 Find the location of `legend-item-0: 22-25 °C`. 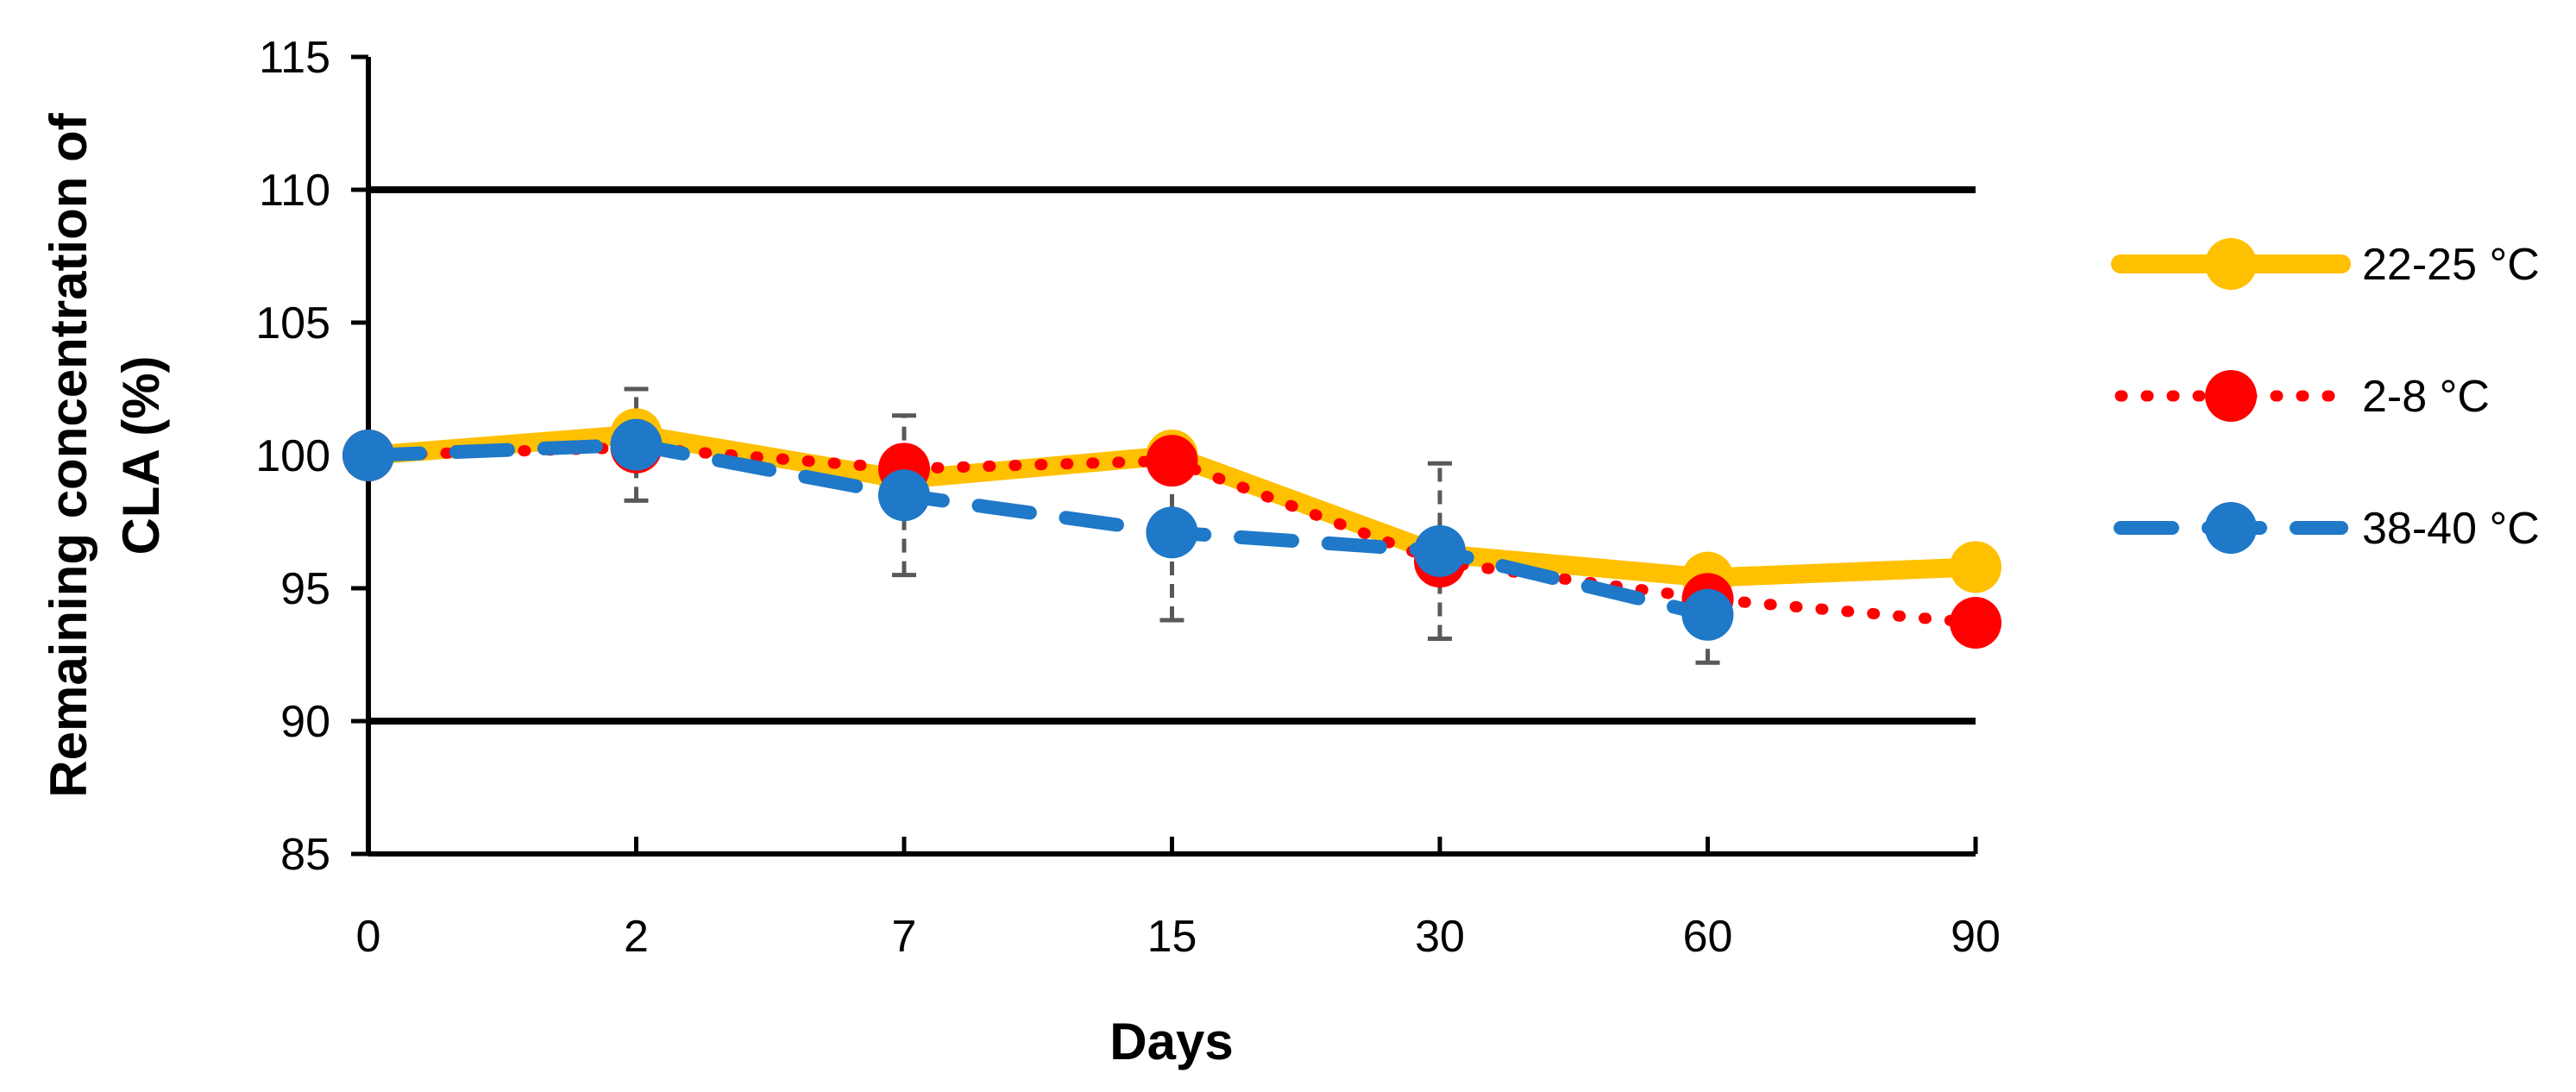

legend-item-0: 22-25 °C is located at coordinates (2325, 264).